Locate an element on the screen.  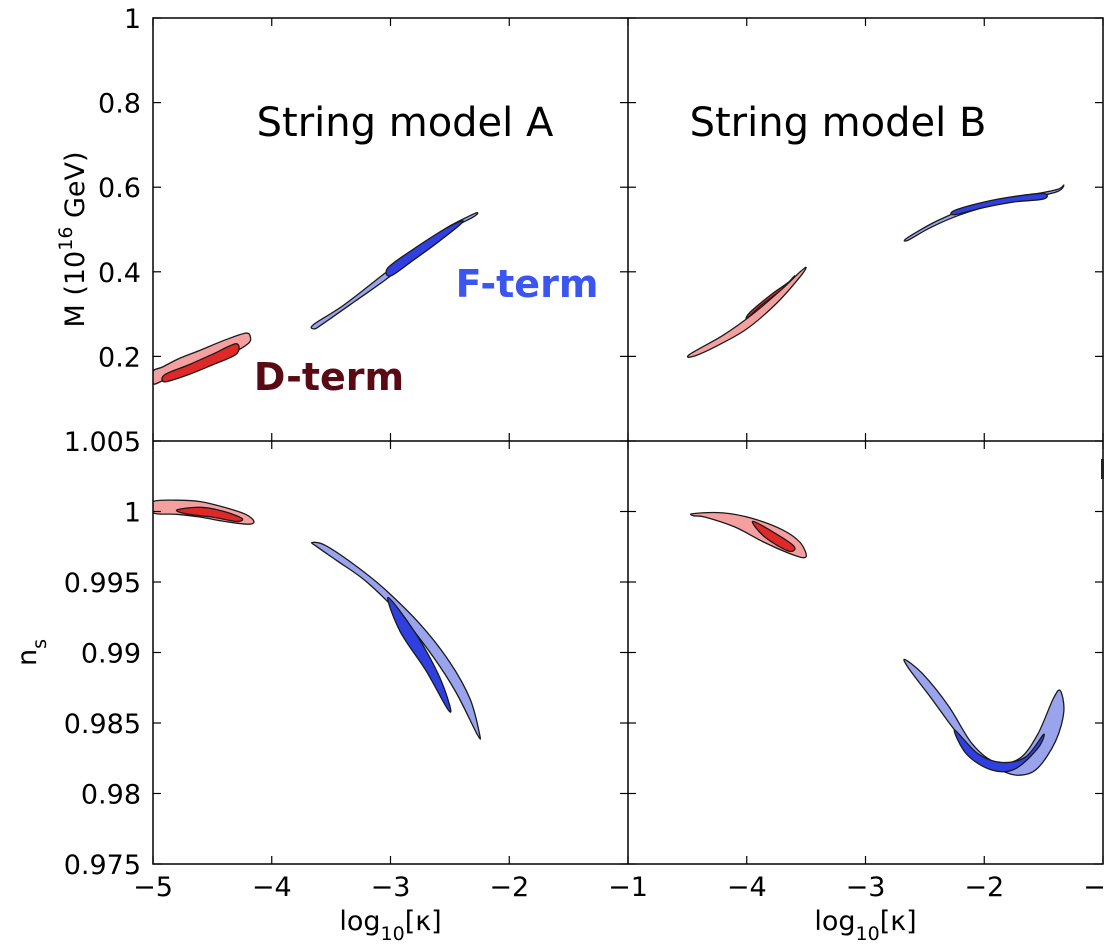
bottom-y-tick-label: 1.005 is located at coordinates (102, 442).